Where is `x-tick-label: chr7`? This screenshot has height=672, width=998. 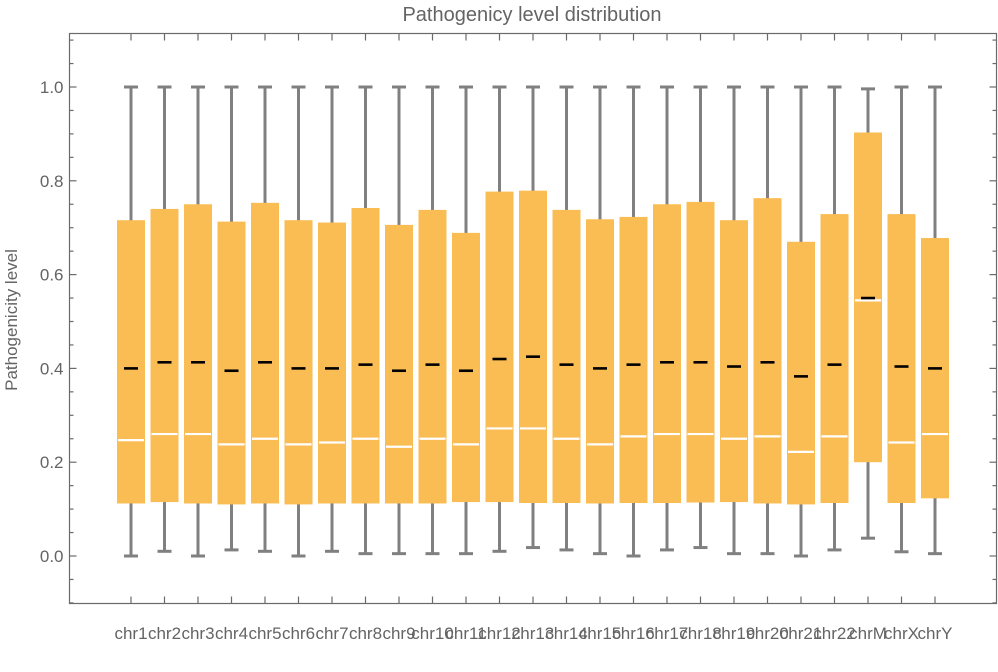 x-tick-label: chr7 is located at coordinates (331, 633).